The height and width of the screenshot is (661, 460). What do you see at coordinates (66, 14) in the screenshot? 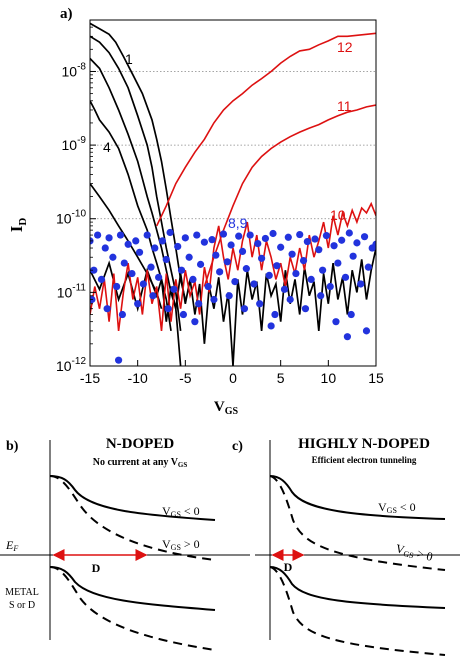
I see `panel-a-label: a)` at bounding box center [66, 14].